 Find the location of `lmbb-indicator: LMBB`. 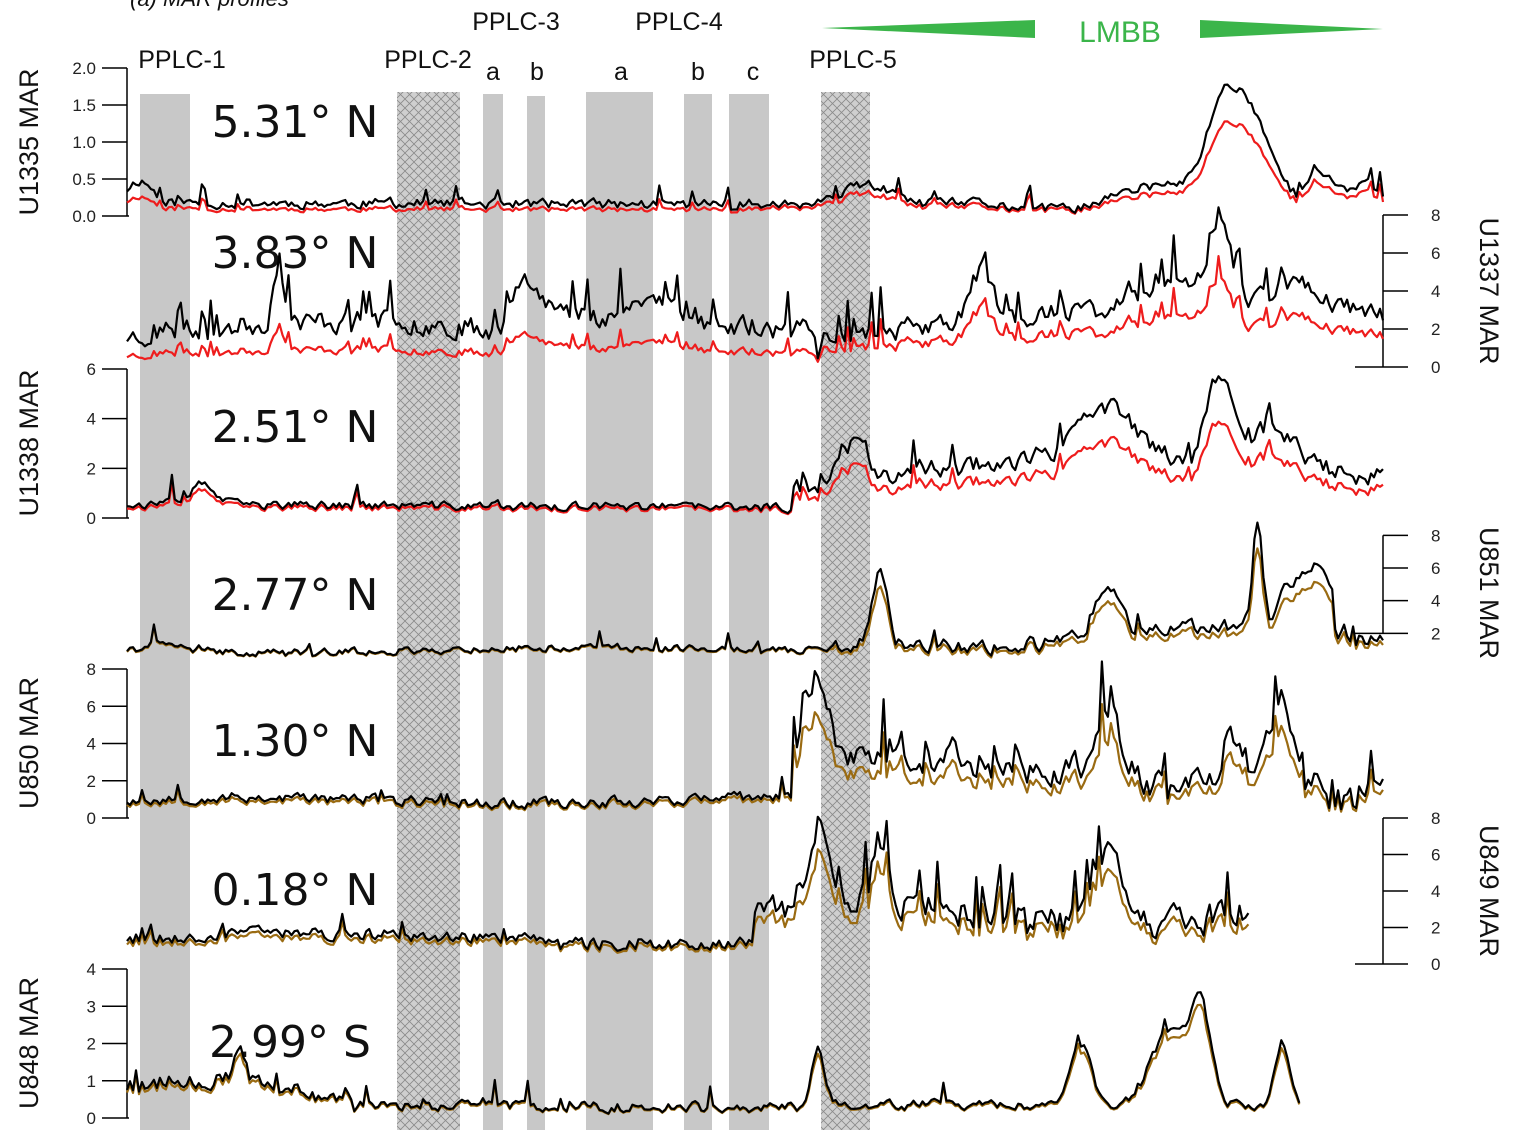

lmbb-indicator: LMBB is located at coordinates (1102, 32).